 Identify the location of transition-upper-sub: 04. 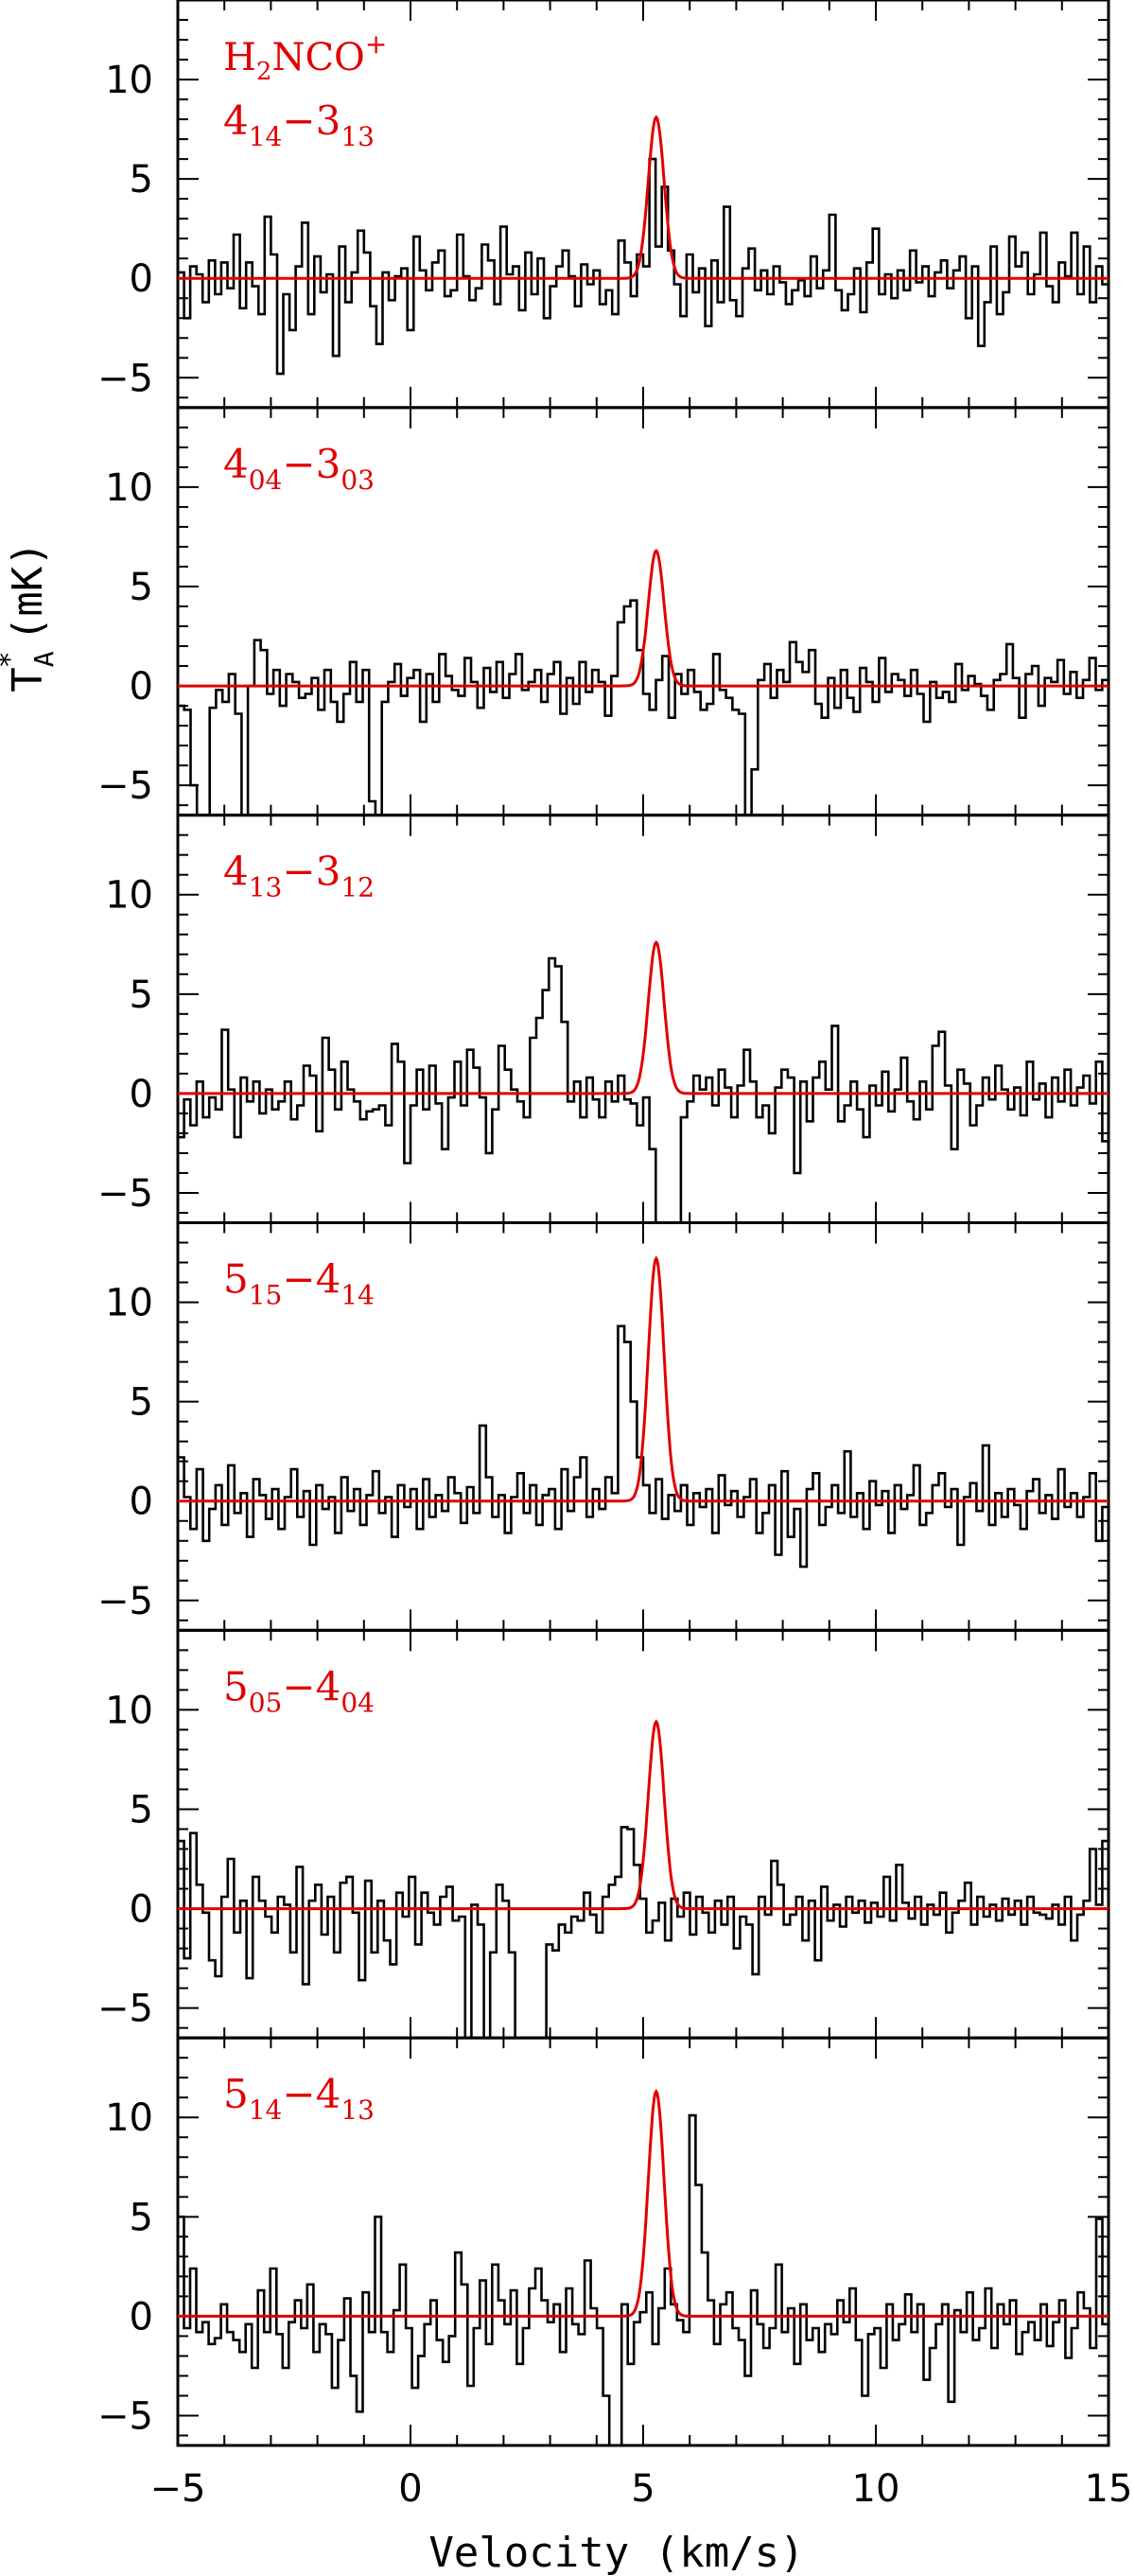
(266, 480).